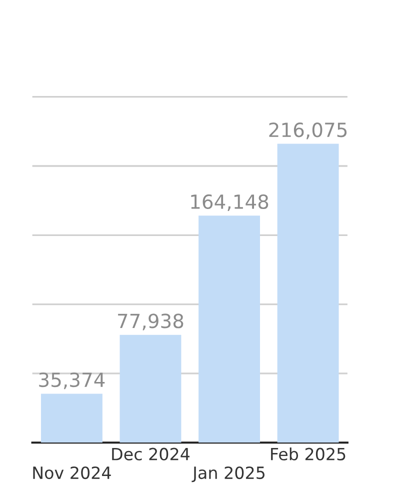 This screenshot has height=503, width=404. Describe the element at coordinates (308, 454) in the screenshot. I see `x-tick-label: Feb 2025` at that location.